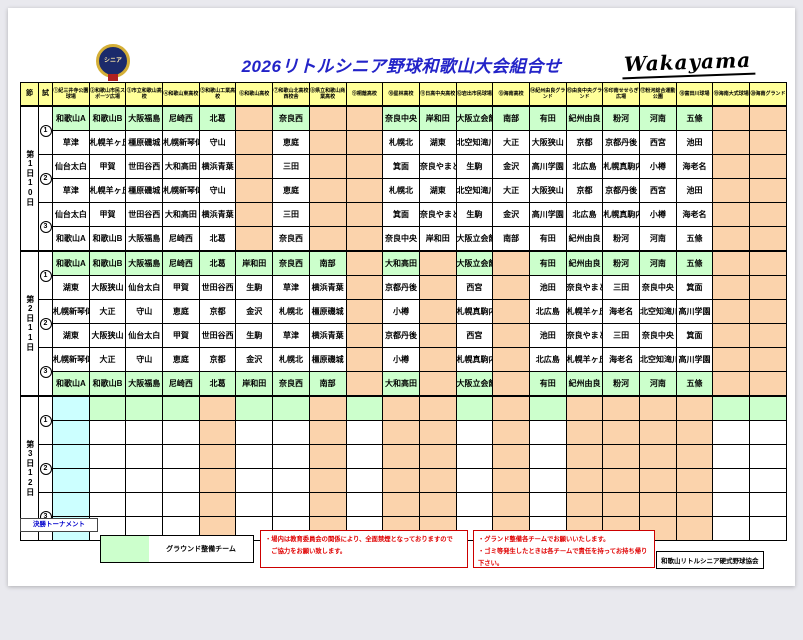  What do you see at coordinates (29, 323) in the screenshot?
I see `day-label-cell: 第2日11日` at bounding box center [29, 323].